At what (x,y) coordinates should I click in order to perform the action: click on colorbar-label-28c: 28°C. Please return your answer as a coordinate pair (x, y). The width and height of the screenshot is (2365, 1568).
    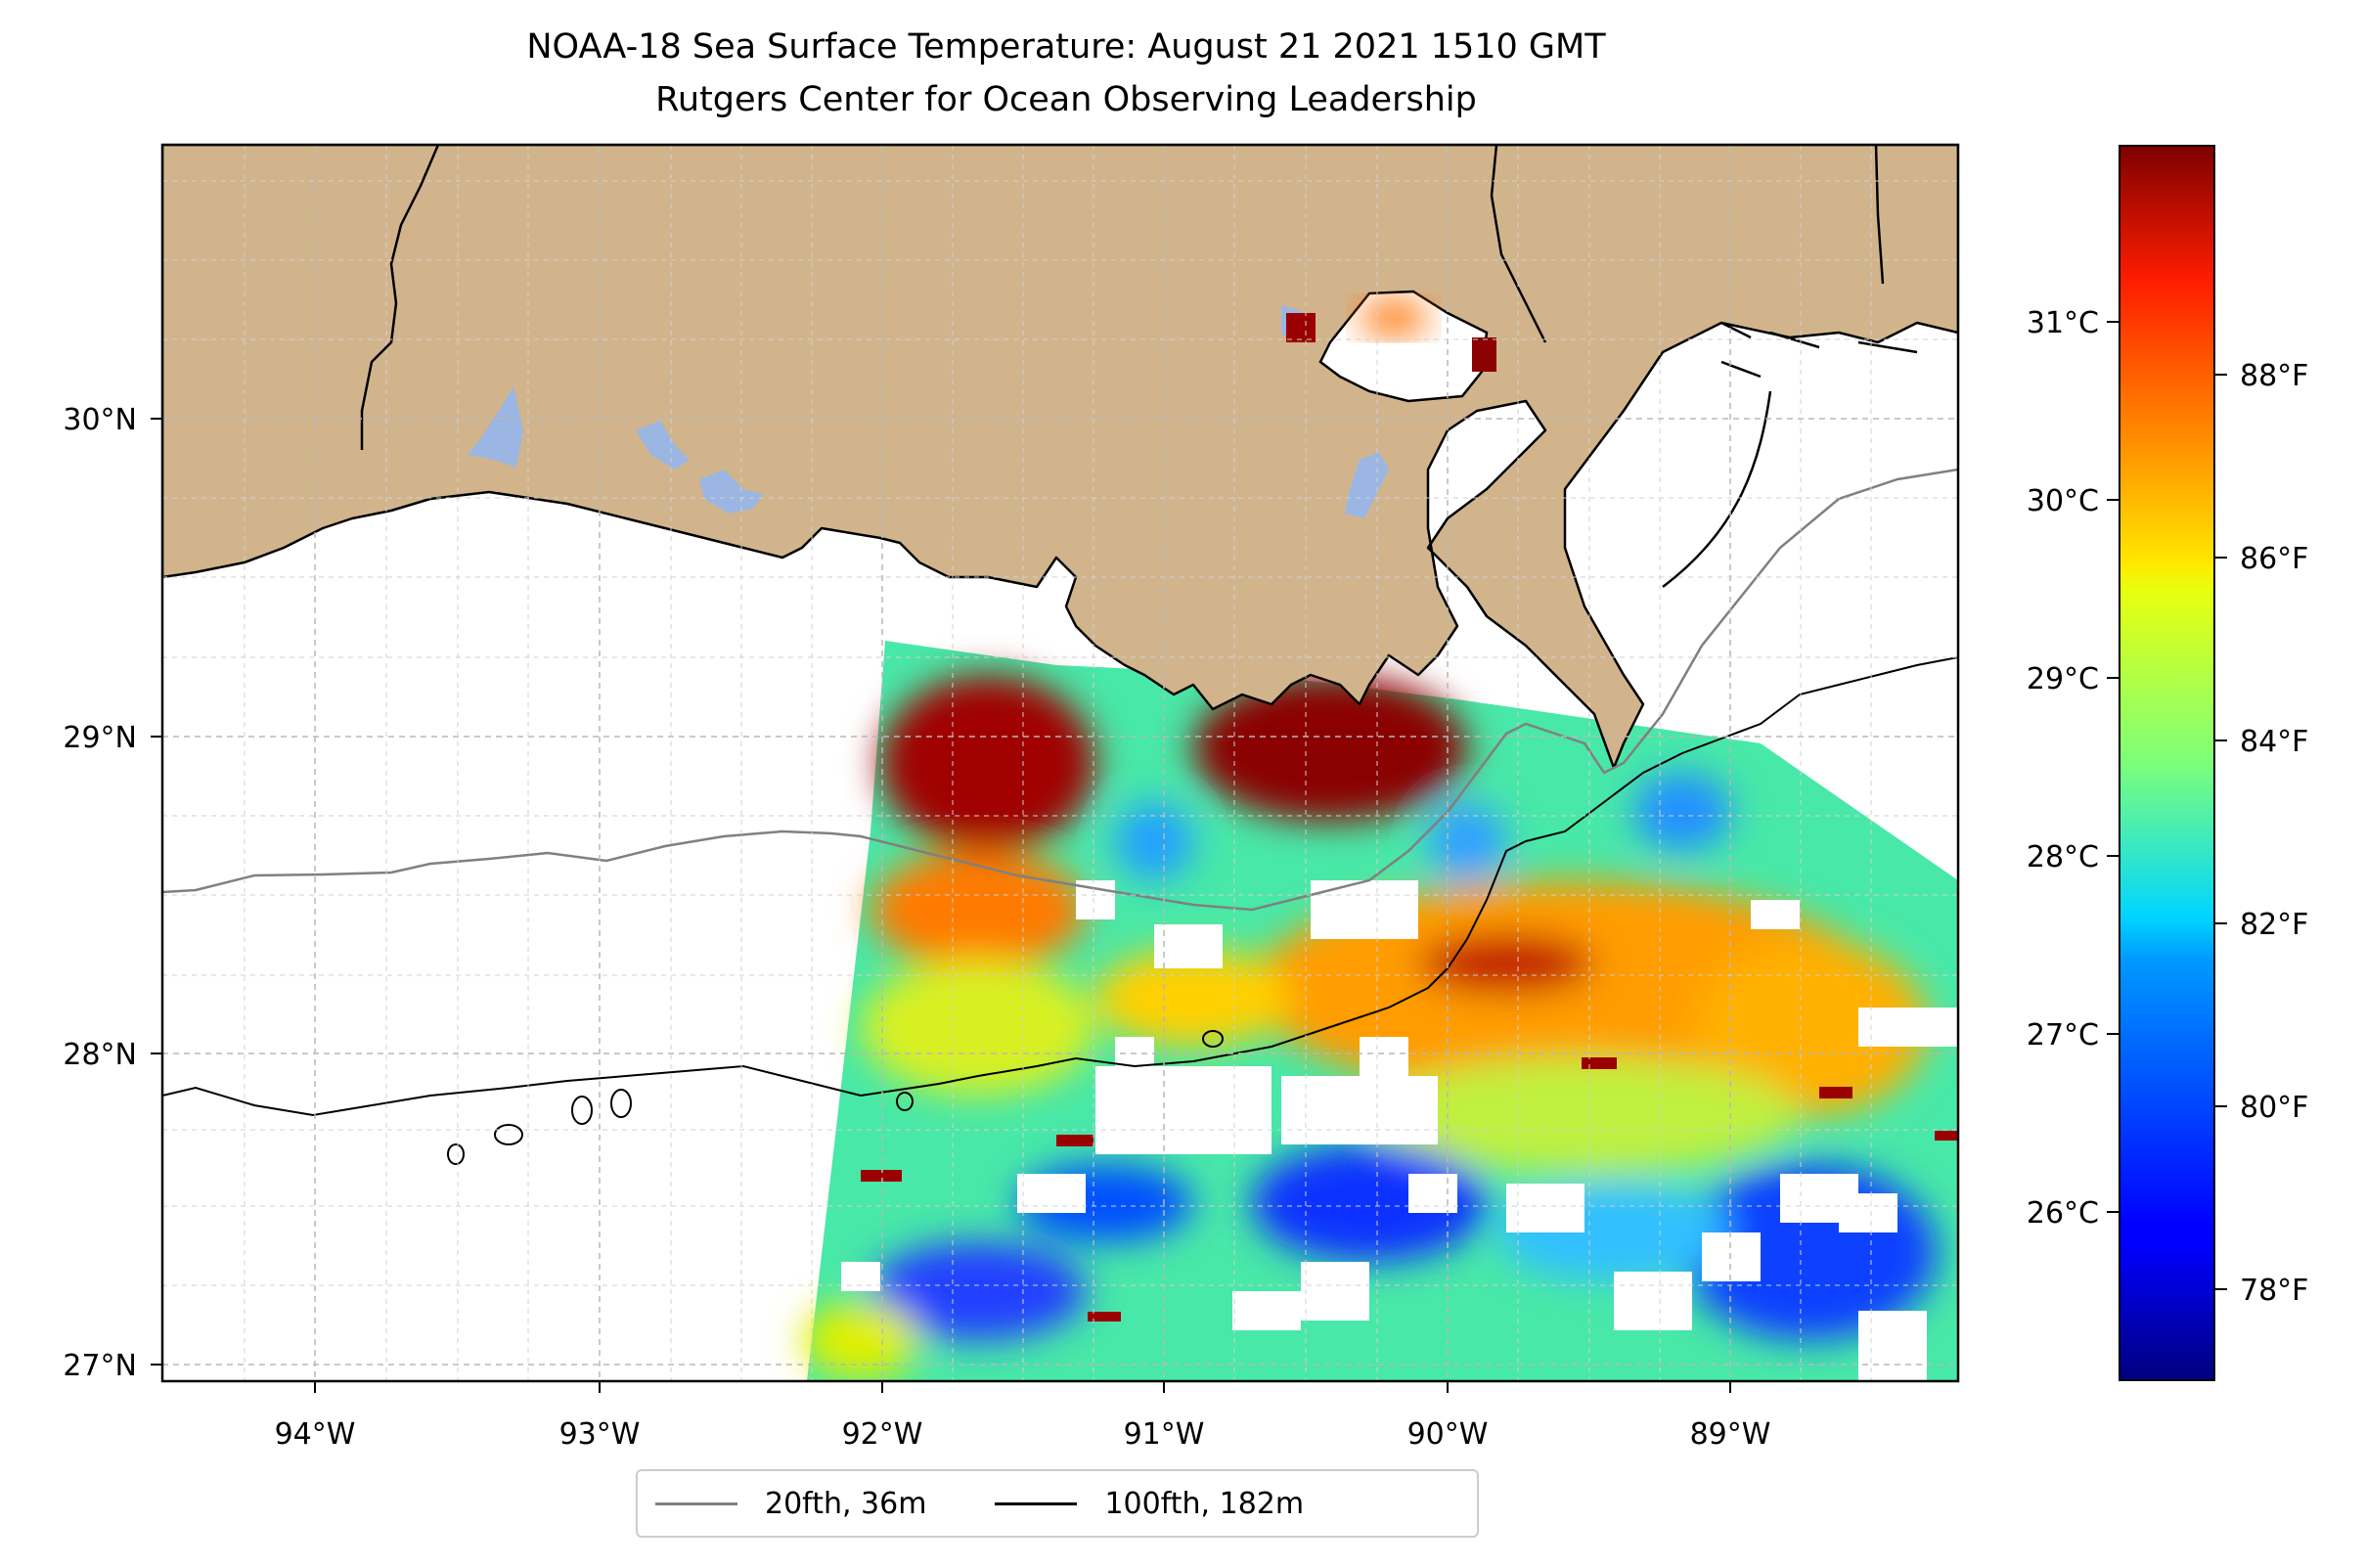
    Looking at the image, I should click on (2063, 857).